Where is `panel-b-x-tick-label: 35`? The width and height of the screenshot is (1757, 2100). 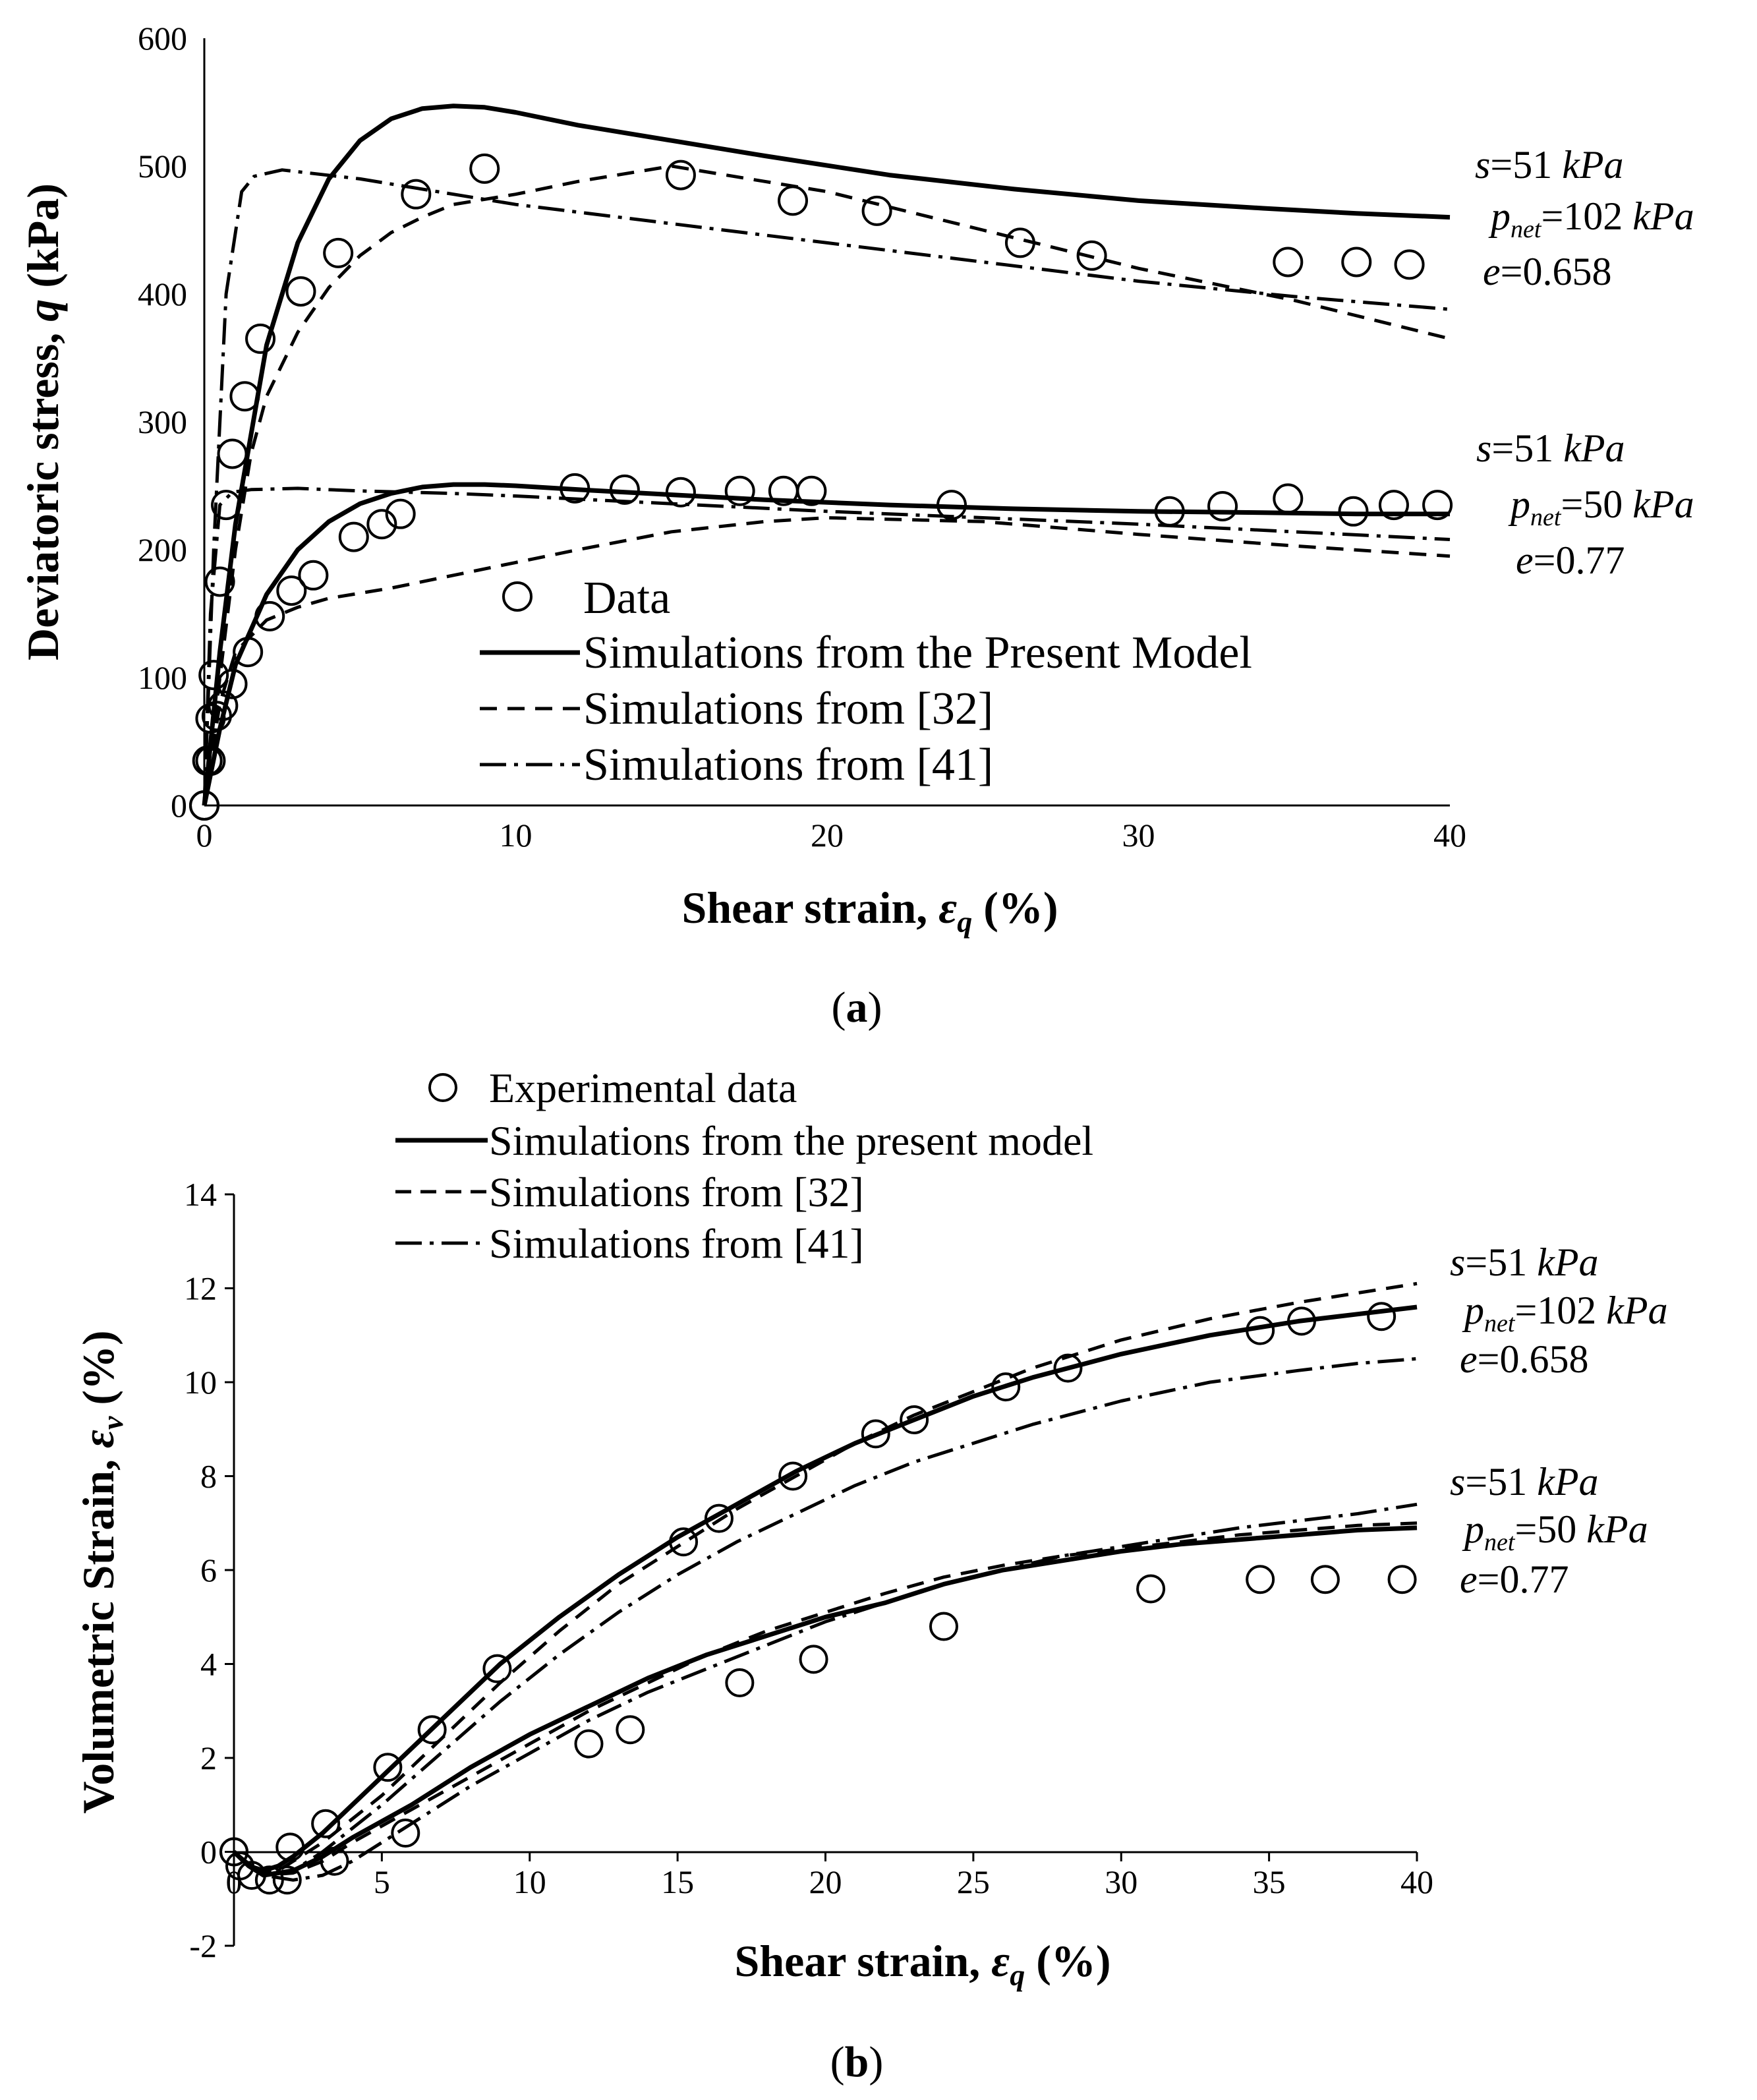 panel-b-x-tick-label: 35 is located at coordinates (1269, 1881).